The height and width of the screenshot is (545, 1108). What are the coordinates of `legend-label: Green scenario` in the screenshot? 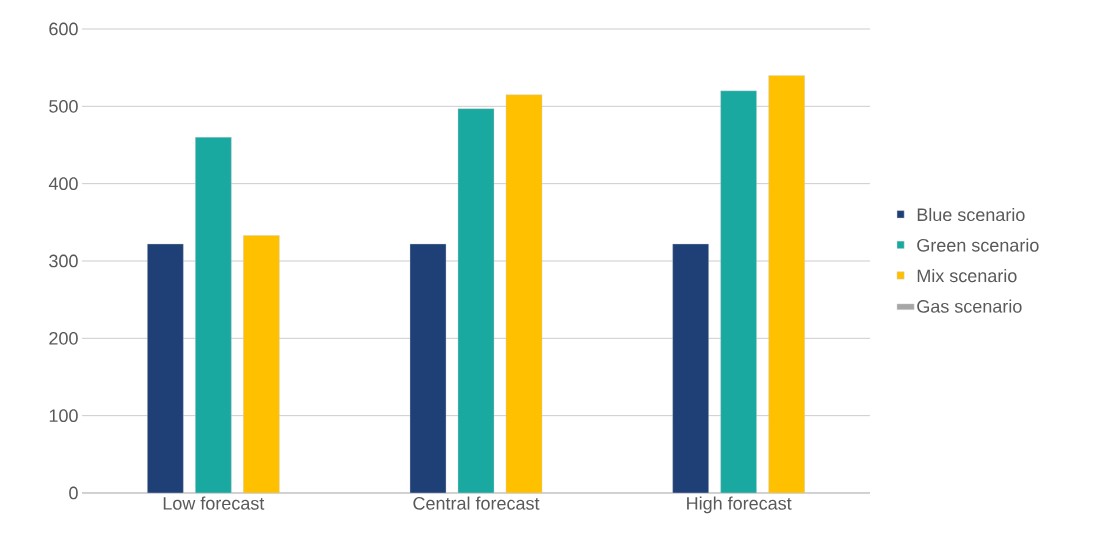 It's located at (978, 245).